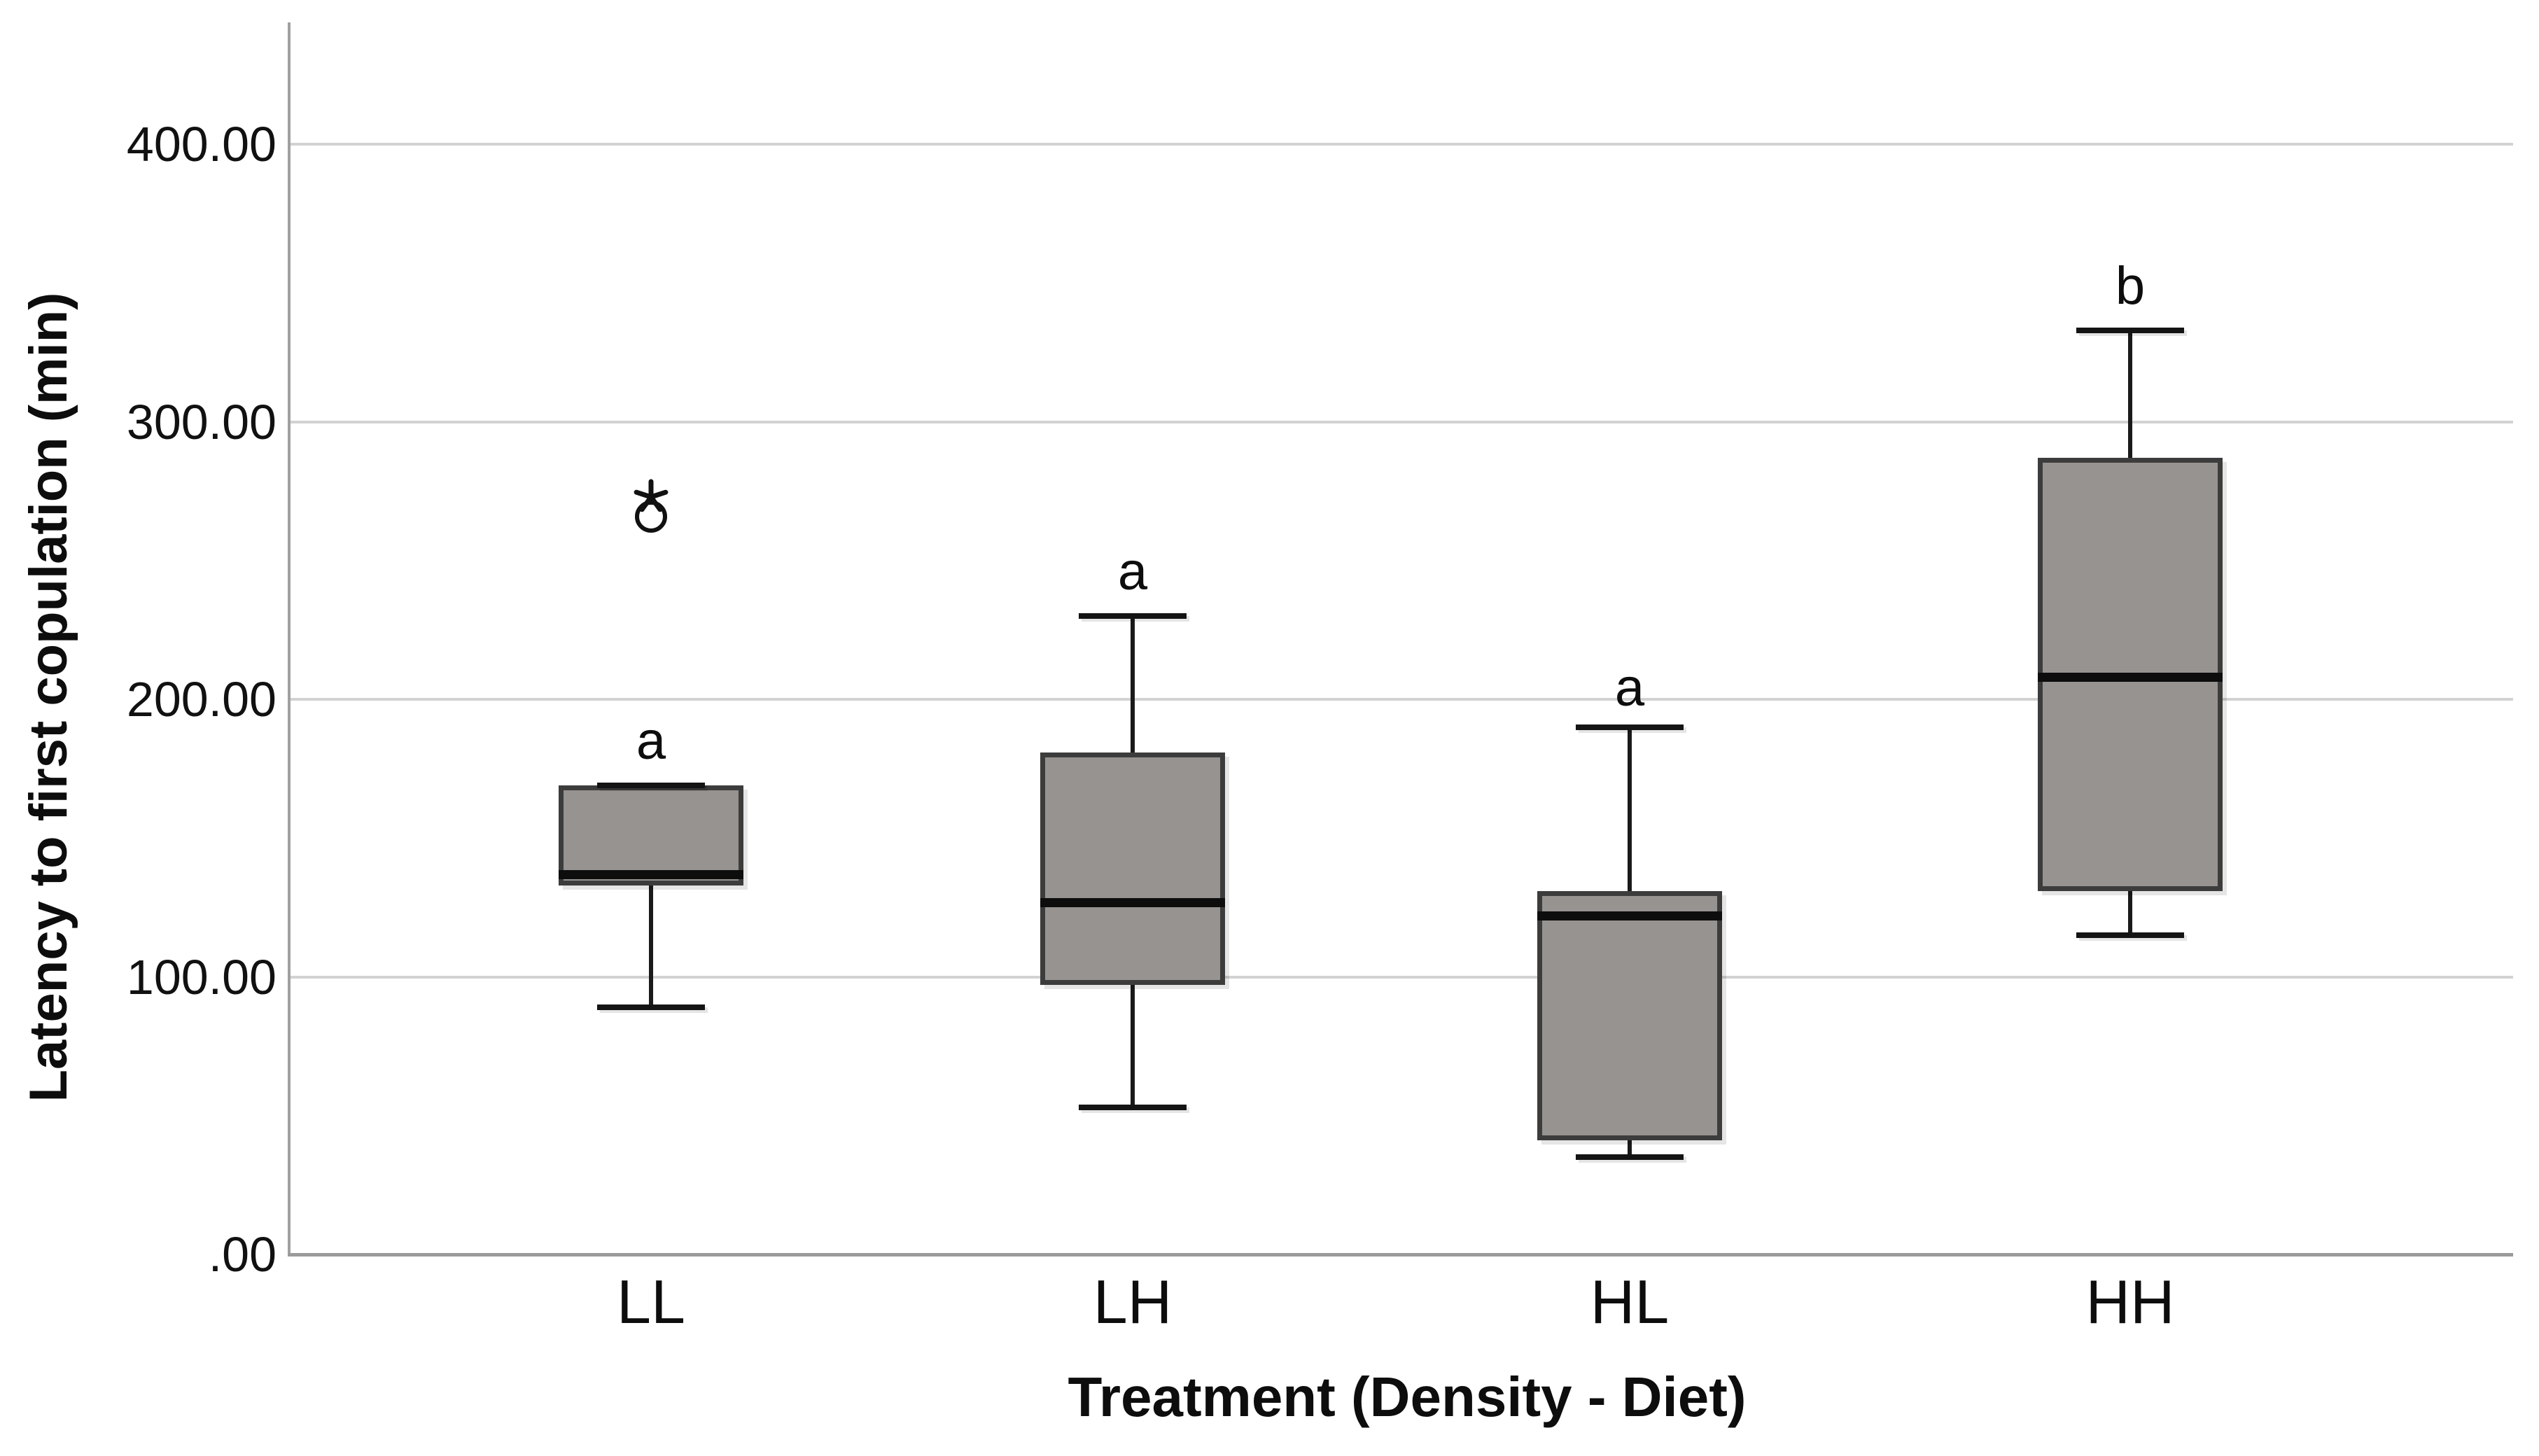  Describe the element at coordinates (242, 1254) in the screenshot. I see `y-tick-label-0: .00` at that location.